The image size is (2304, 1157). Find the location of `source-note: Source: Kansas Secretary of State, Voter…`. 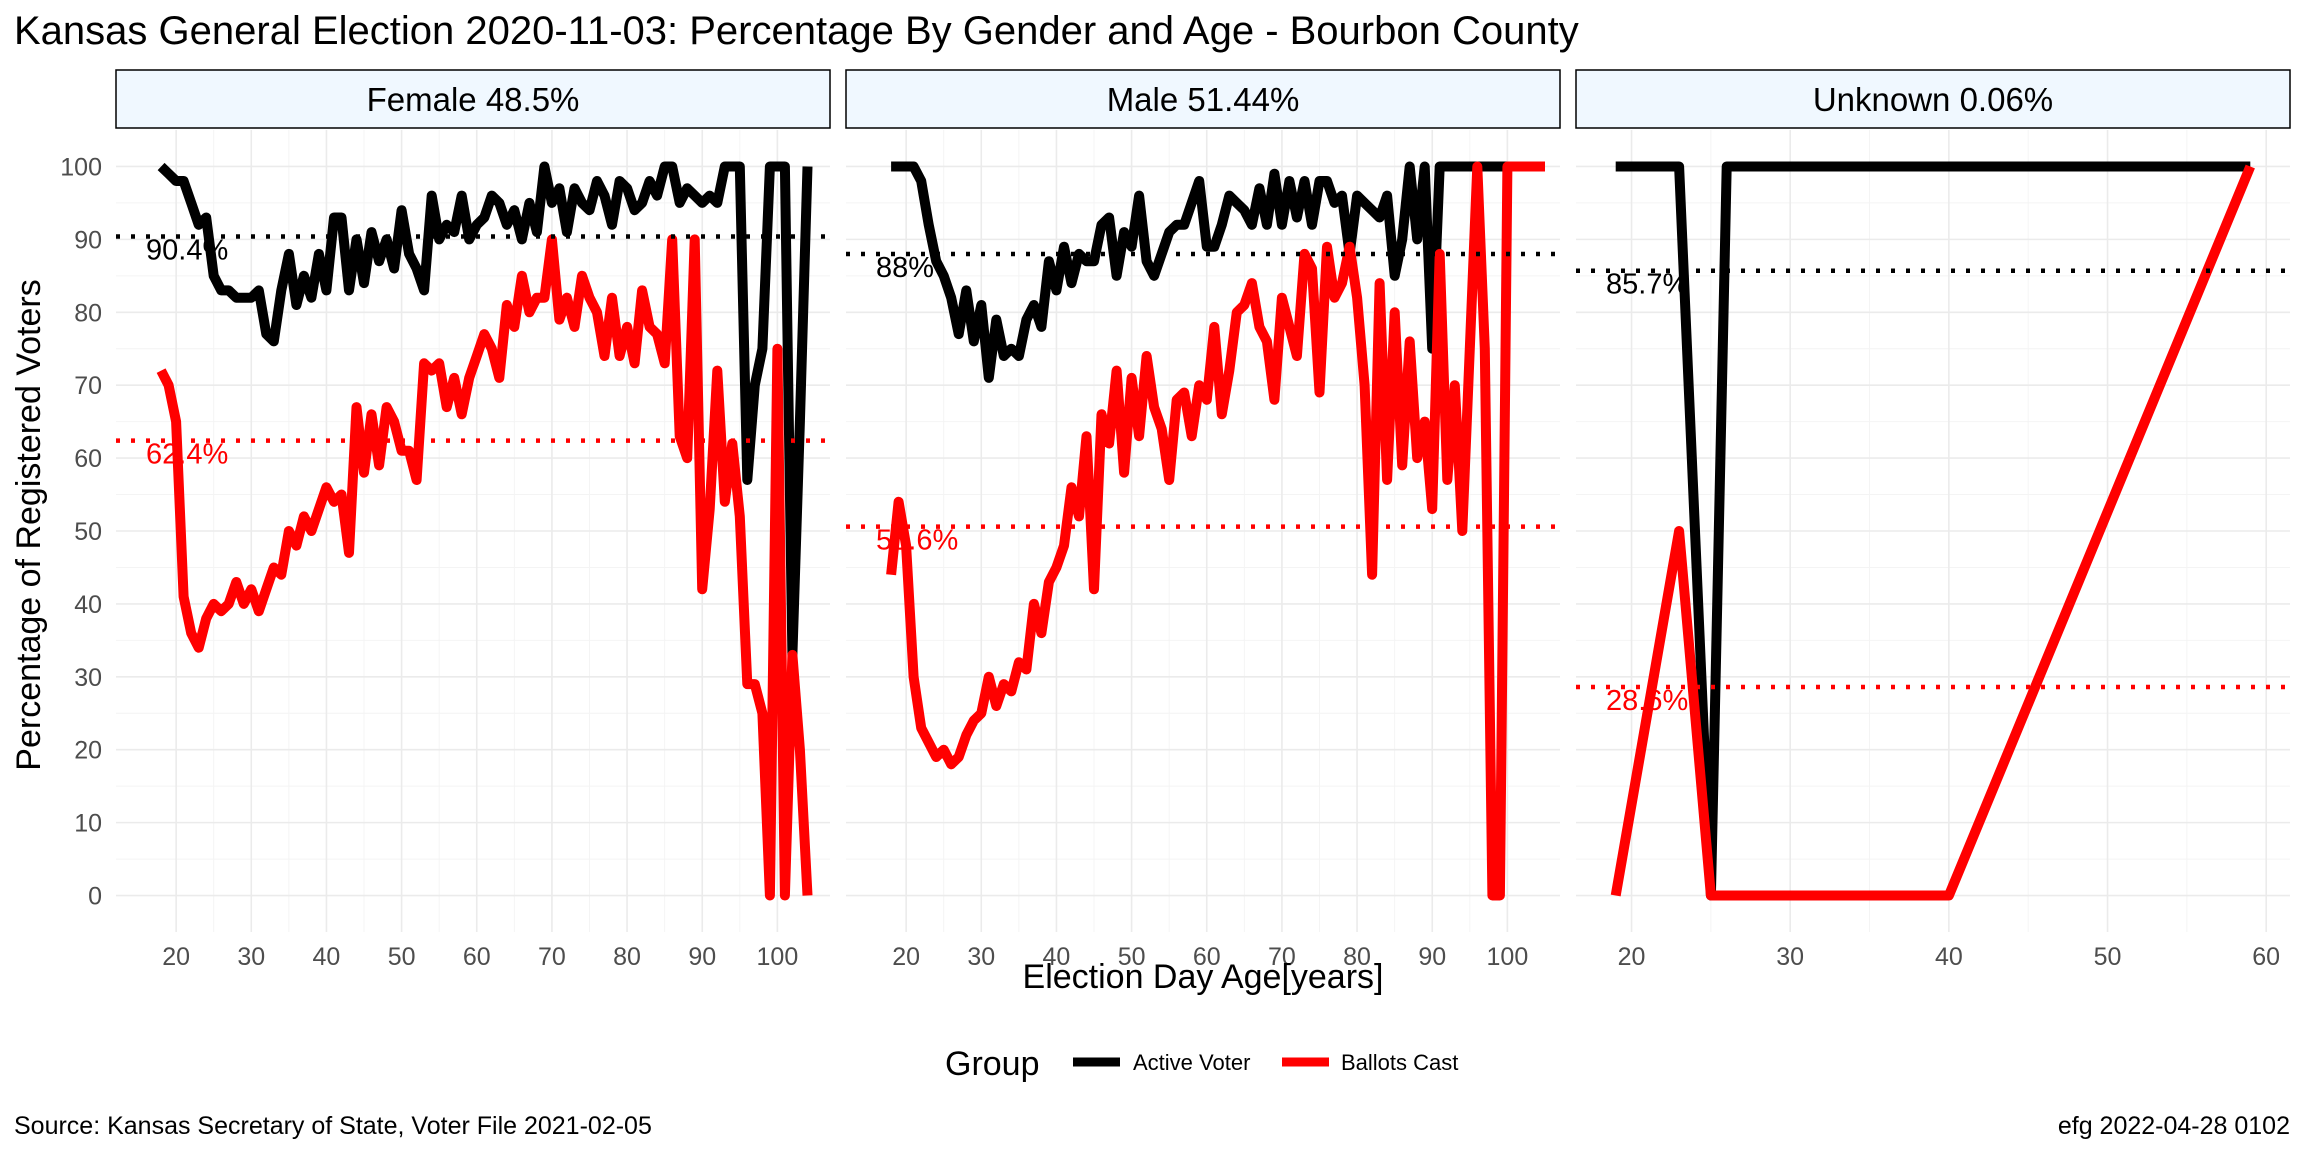

source-note: Source: Kansas Secretary of State, Voter… is located at coordinates (333, 1126).